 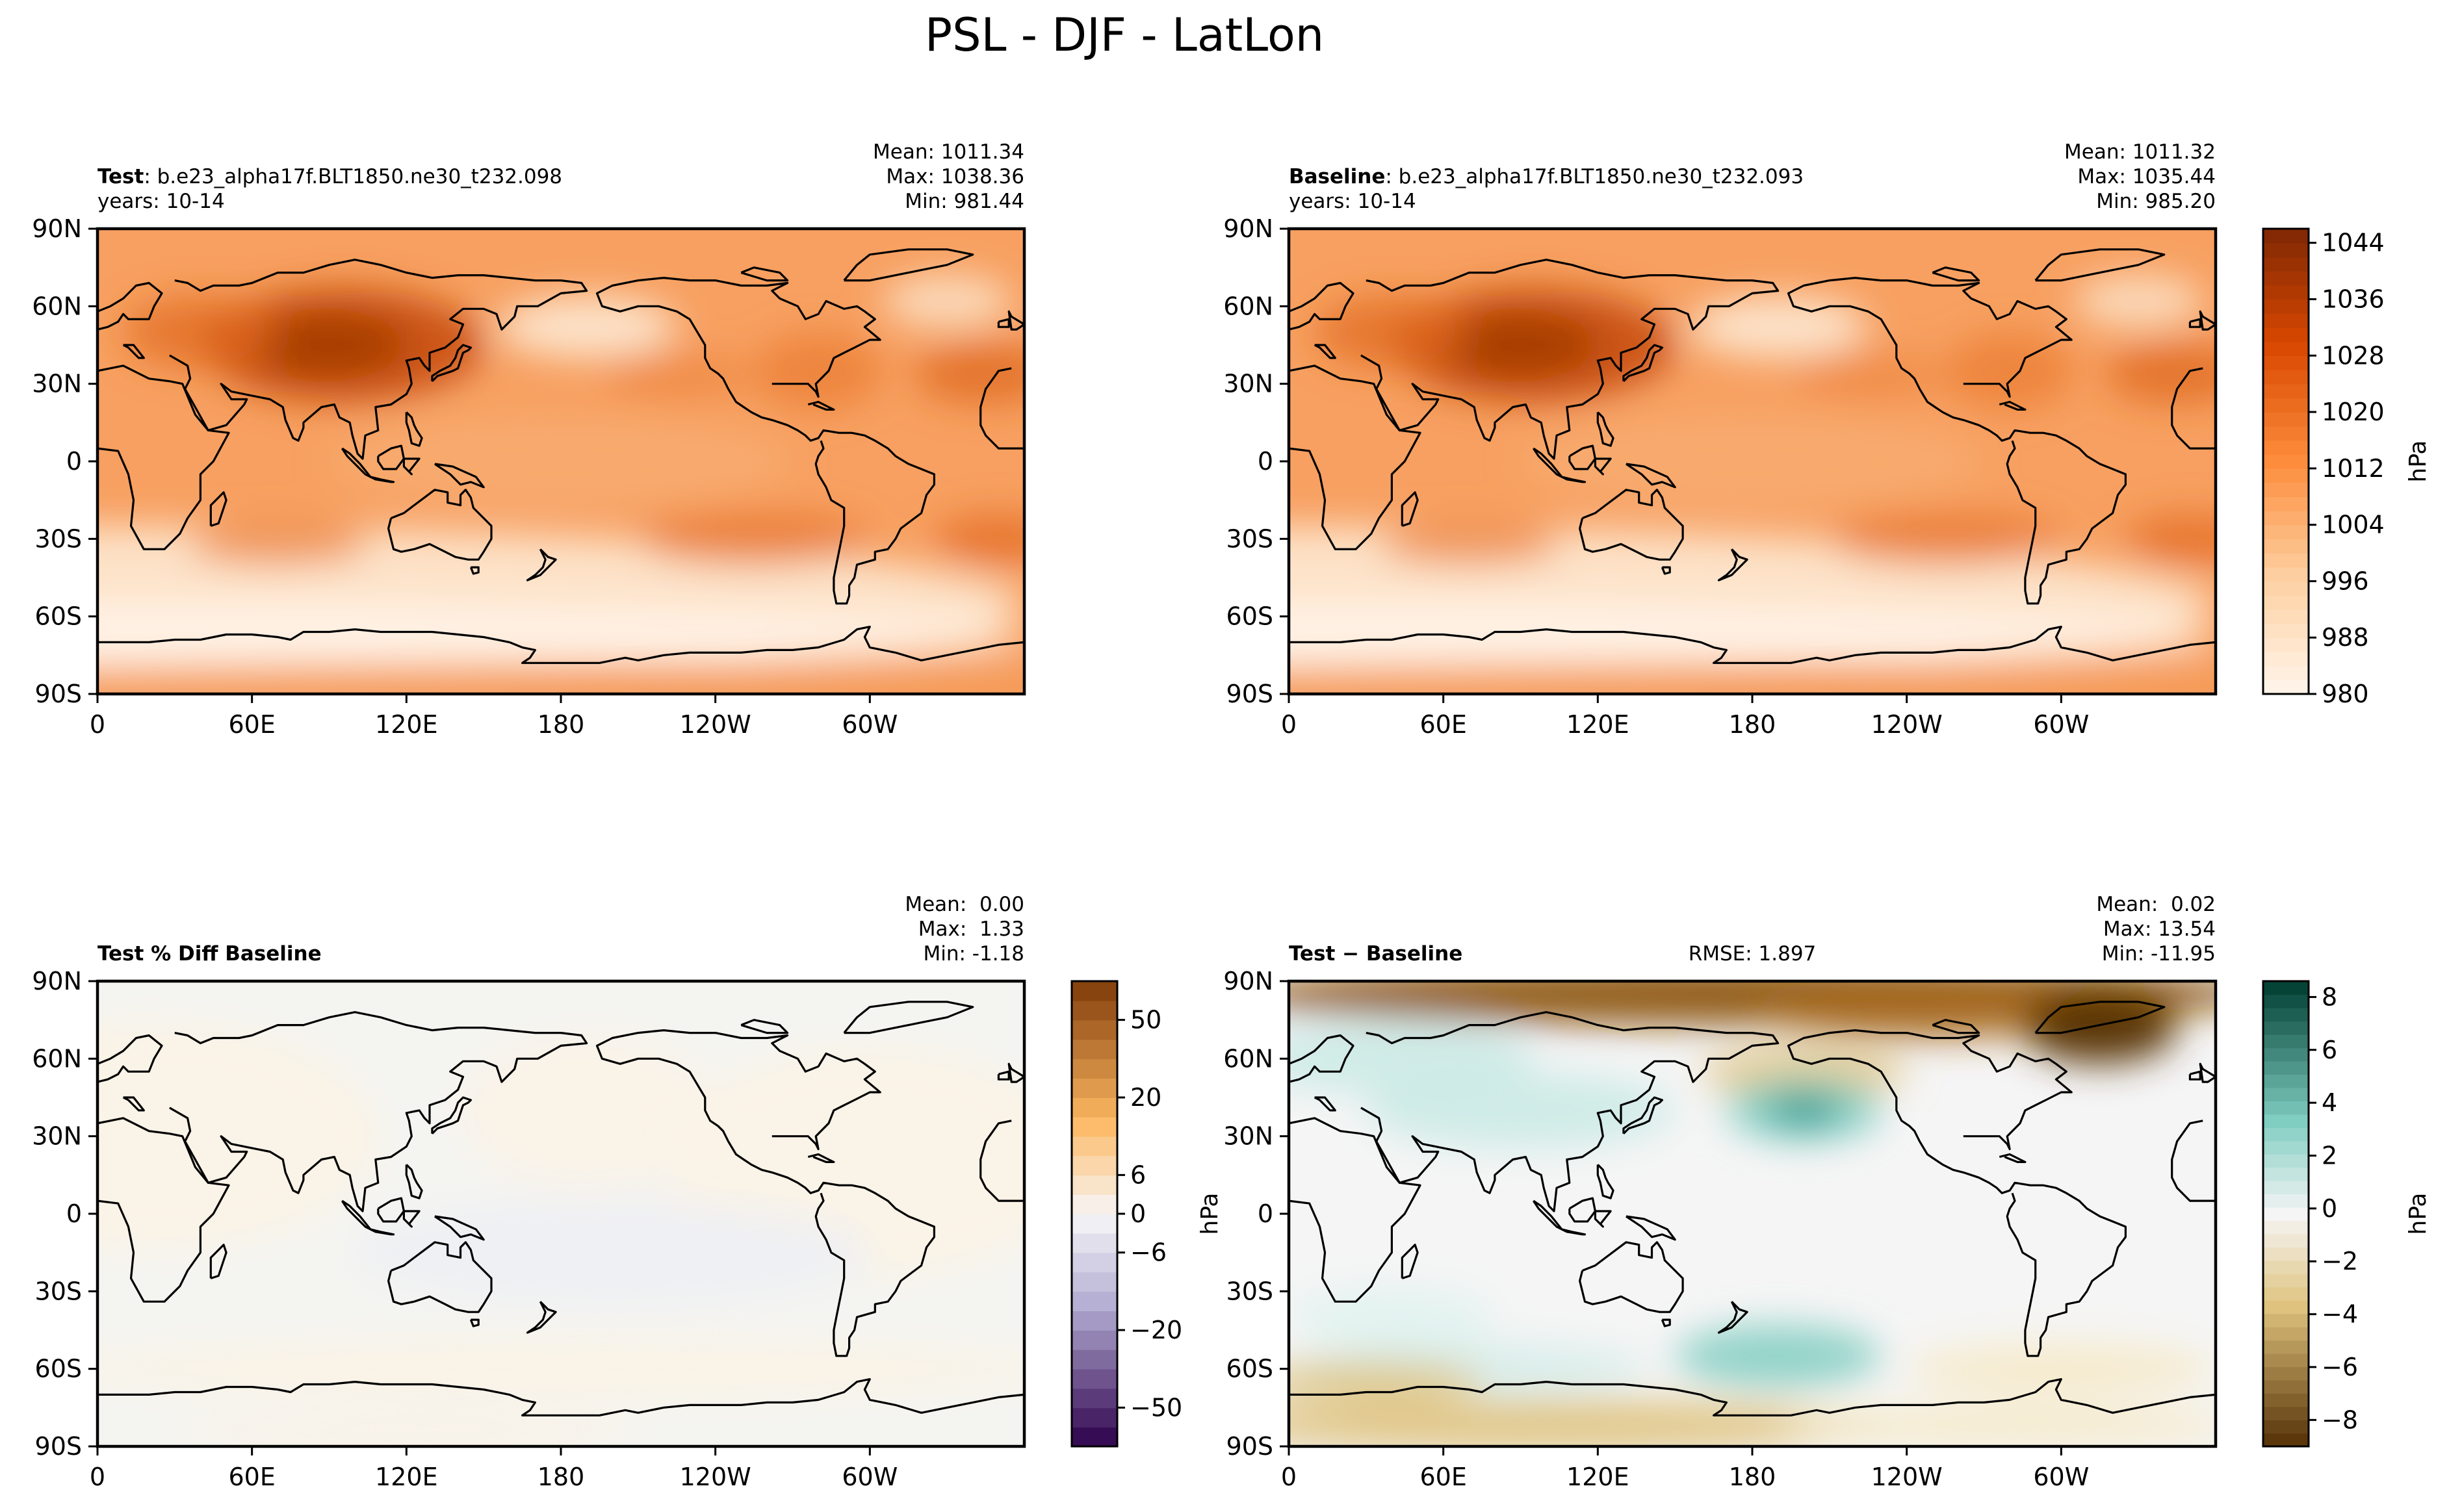 I want to click on y-tick-label: 30S, so click(x=58, y=538).